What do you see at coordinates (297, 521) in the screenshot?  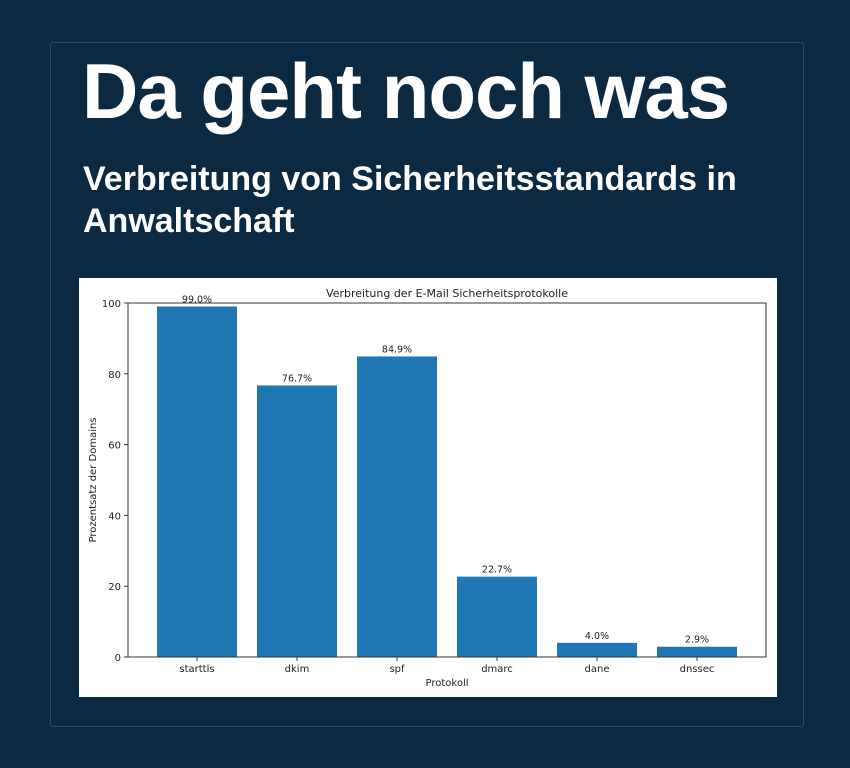 I see `bar-dkim` at bounding box center [297, 521].